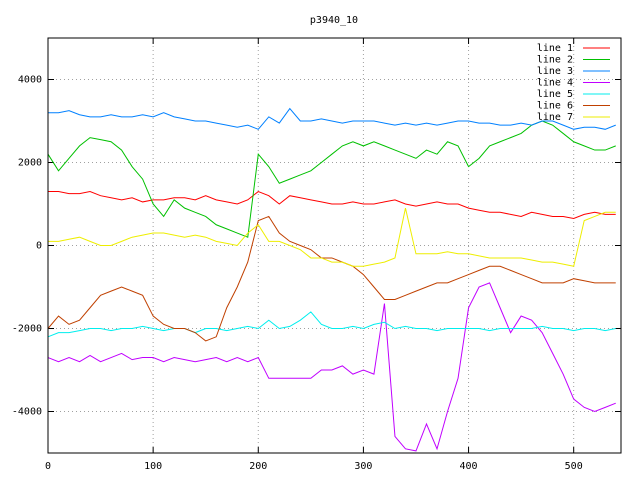  Describe the element at coordinates (30, 163) in the screenshot. I see `y-tick-label: 2000` at that location.